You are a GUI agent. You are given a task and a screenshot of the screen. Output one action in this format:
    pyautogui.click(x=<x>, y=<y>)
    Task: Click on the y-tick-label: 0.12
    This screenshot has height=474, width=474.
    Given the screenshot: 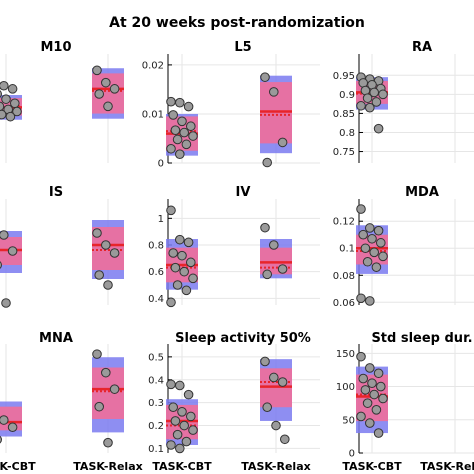 What is the action you would take?
    pyautogui.click(x=344, y=222)
    